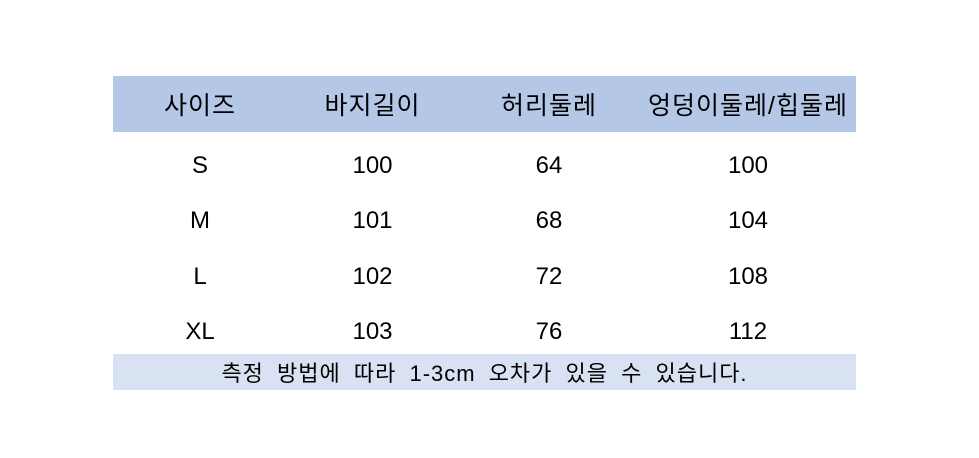  Describe the element at coordinates (484, 271) in the screenshot. I see `table-row: L 102 72 108` at that location.